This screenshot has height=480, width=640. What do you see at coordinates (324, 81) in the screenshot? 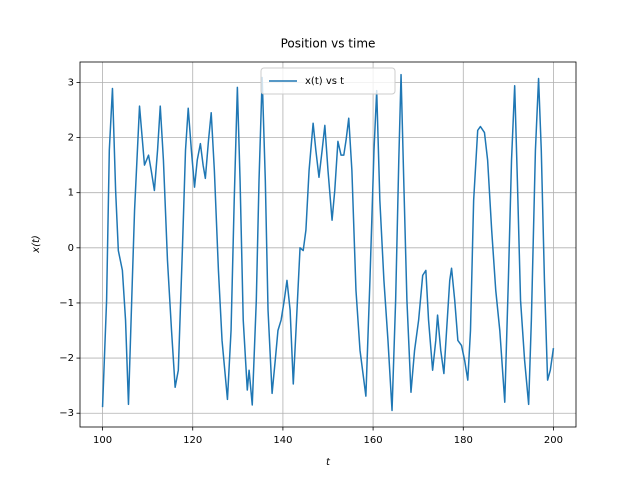
I see `legend-label: x(t) vs t` at bounding box center [324, 81].